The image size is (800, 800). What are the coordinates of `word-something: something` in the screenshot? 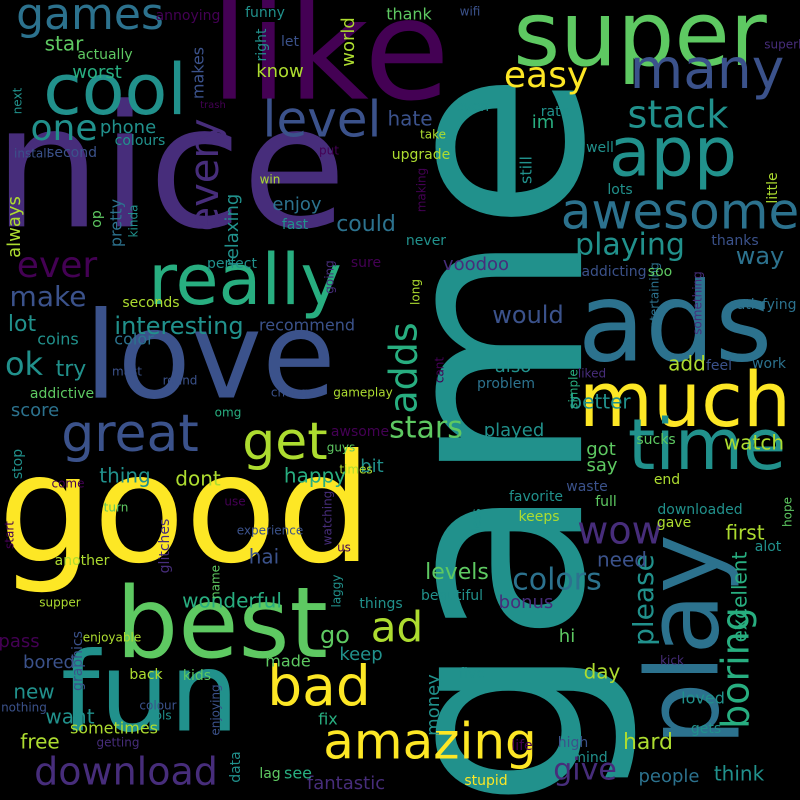 It's located at (698, 303).